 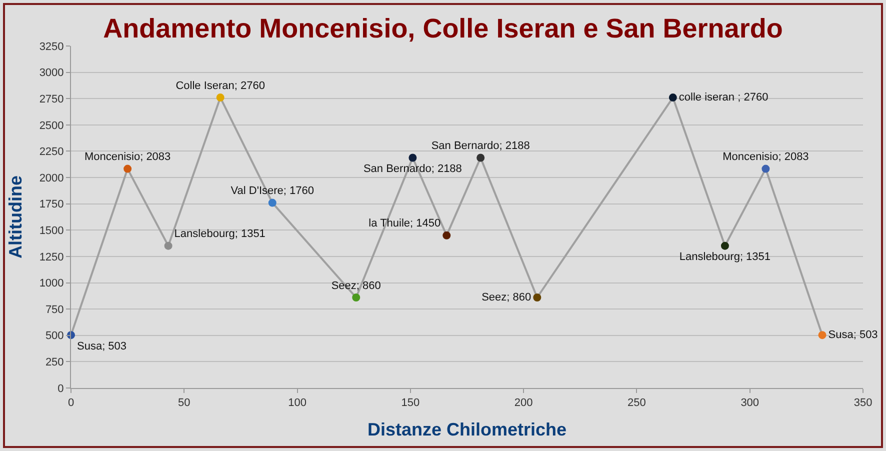 I want to click on x-tick-label: 150, so click(x=410, y=403).